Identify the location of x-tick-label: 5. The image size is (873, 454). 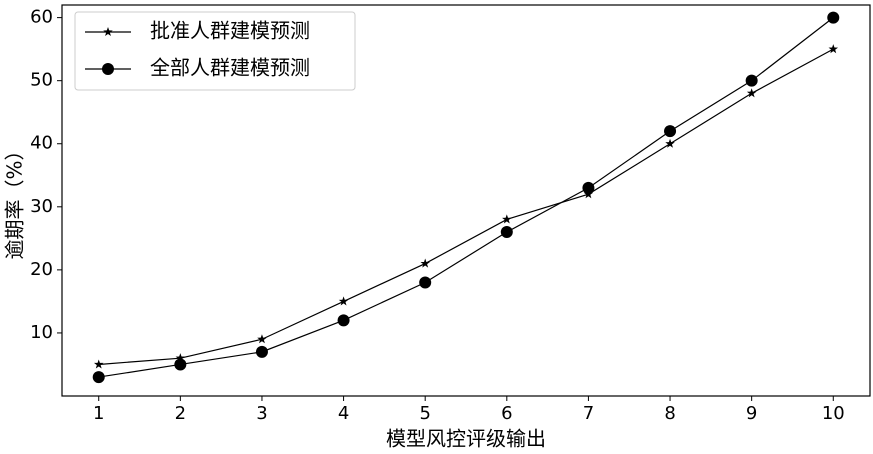
(424, 413).